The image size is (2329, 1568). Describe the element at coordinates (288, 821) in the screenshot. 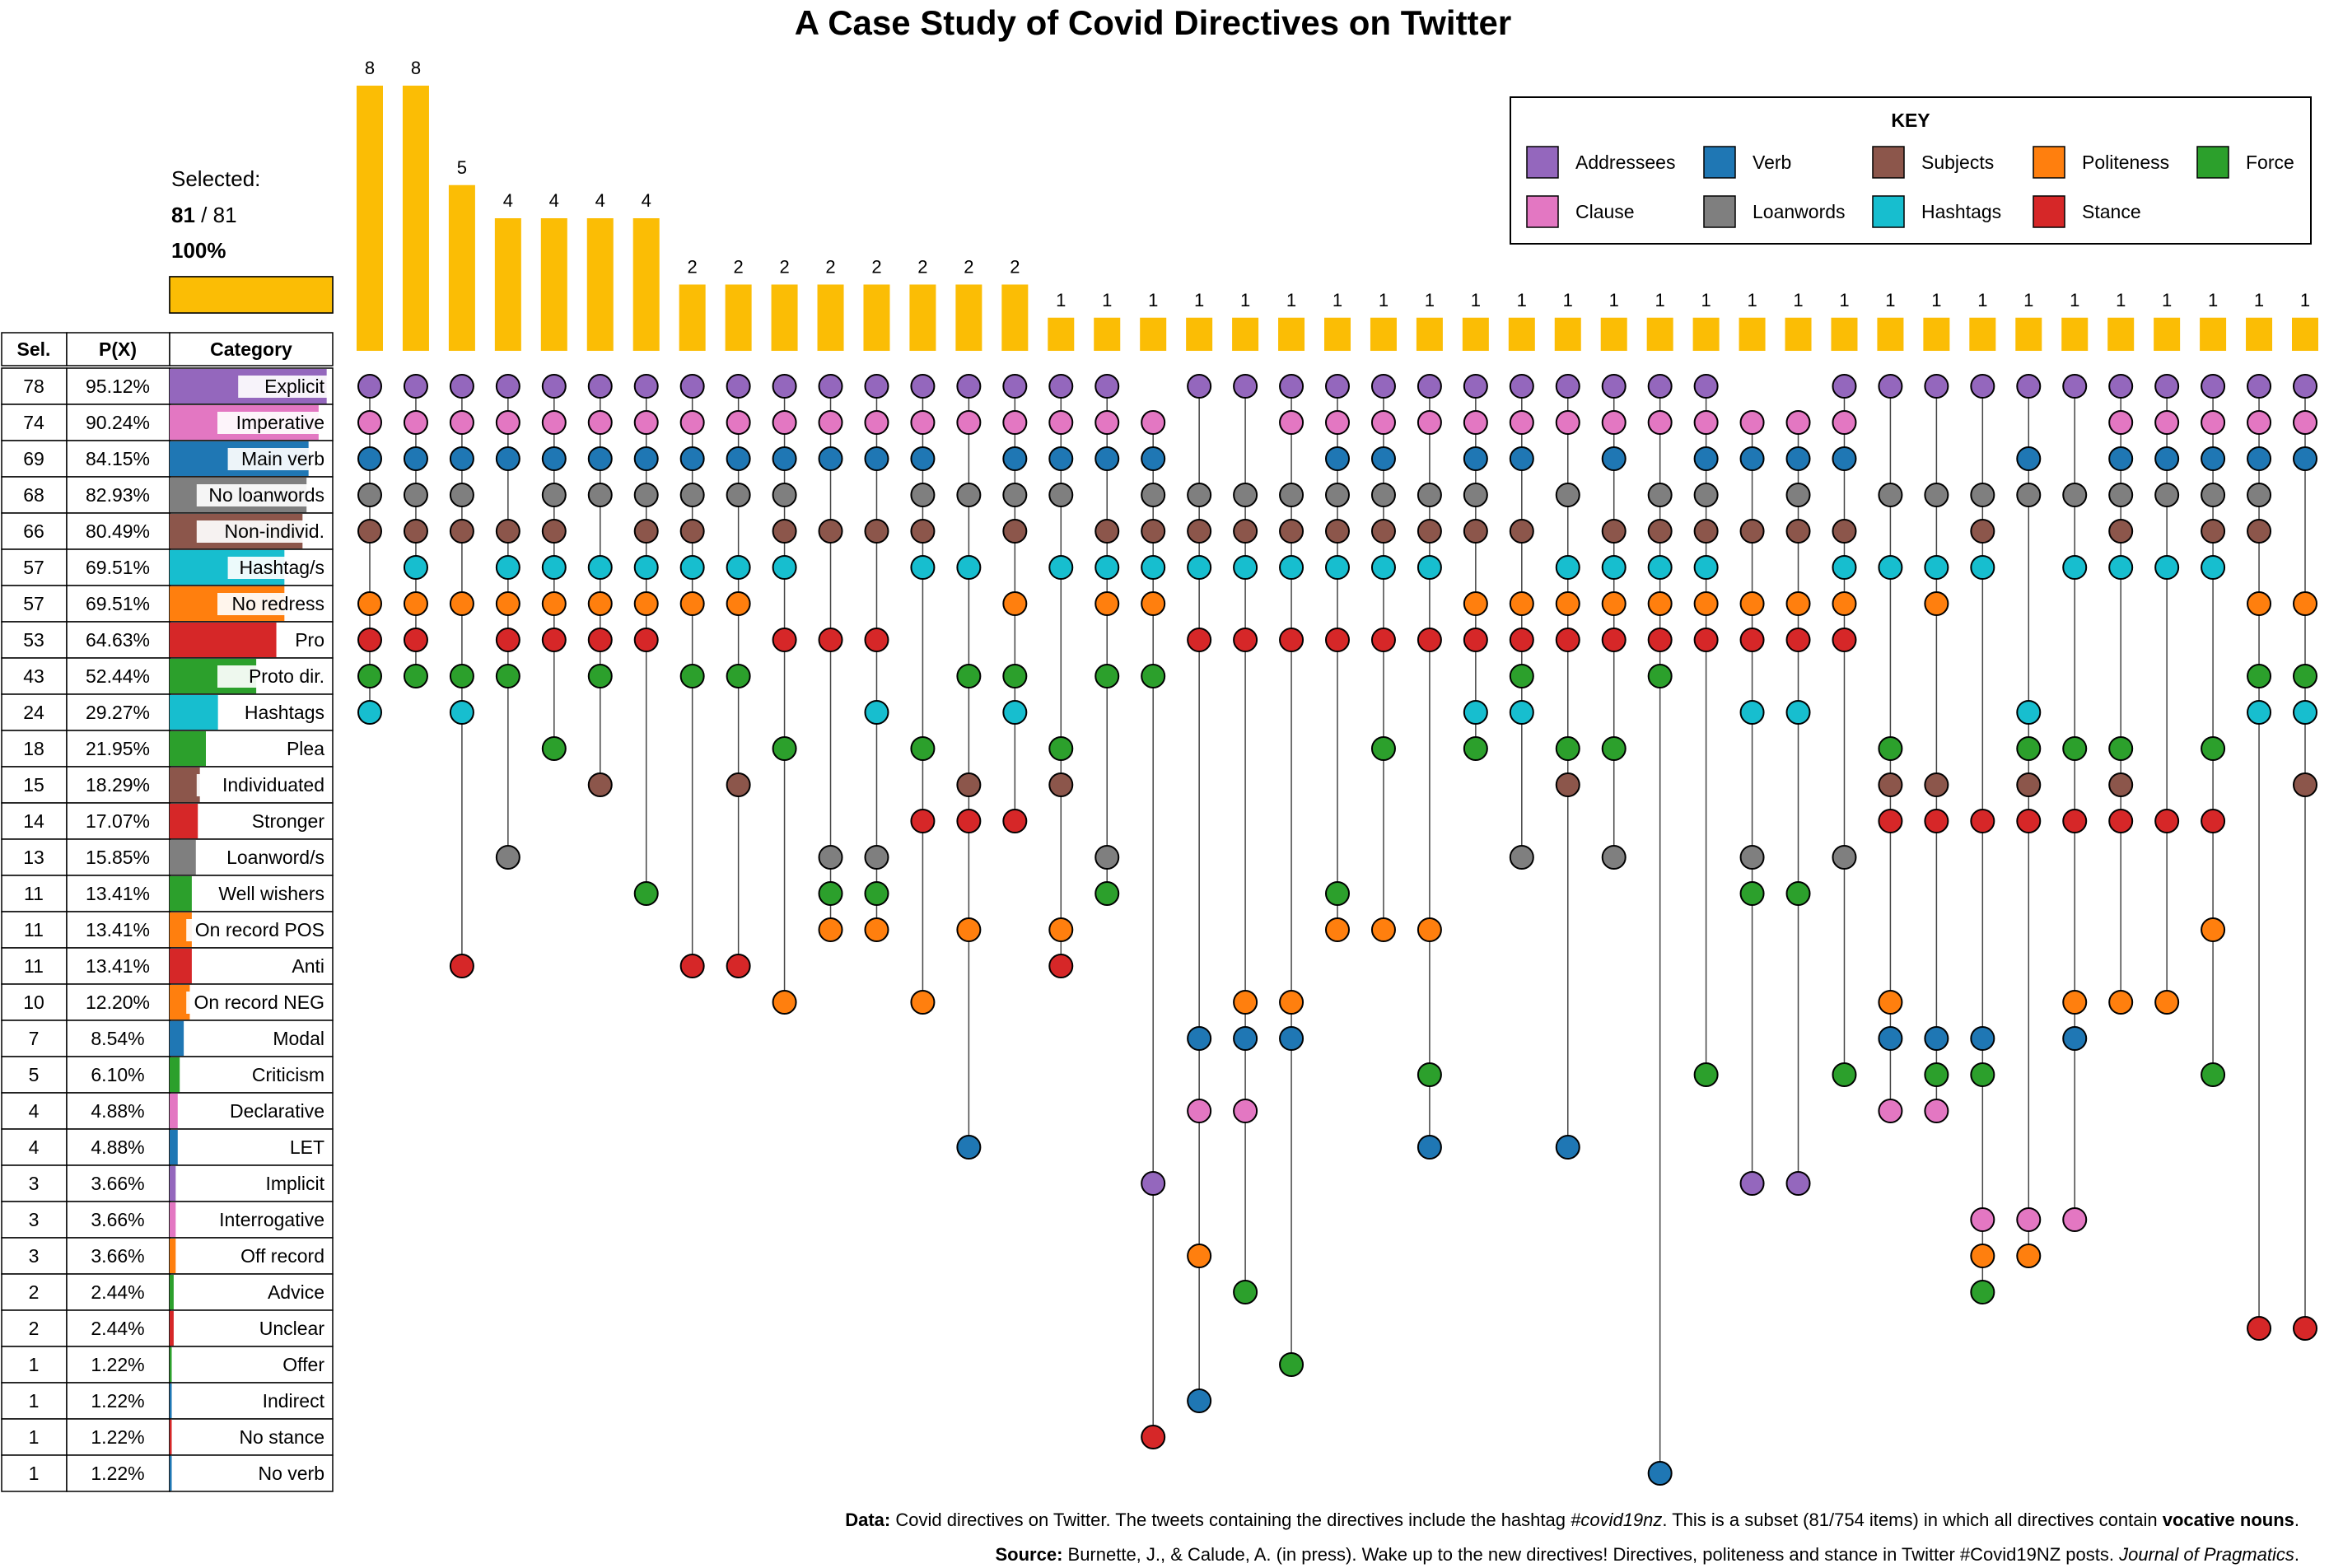

I see `category-label: Stronger` at that location.